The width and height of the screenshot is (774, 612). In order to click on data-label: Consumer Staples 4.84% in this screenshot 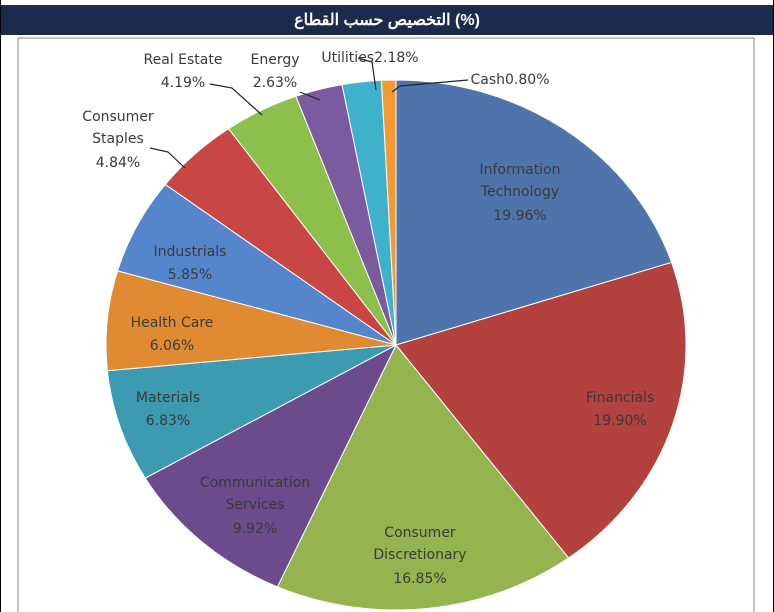, I will do `click(118, 140)`.